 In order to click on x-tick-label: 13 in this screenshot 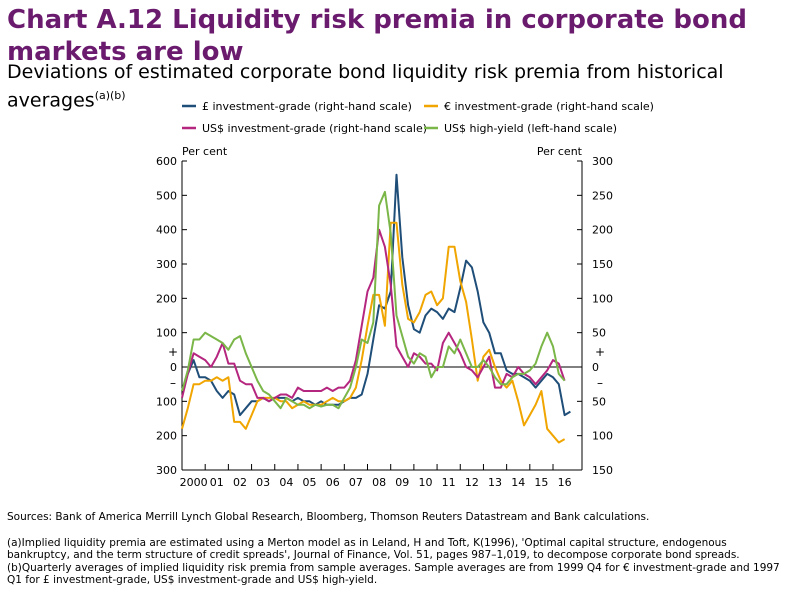, I will do `click(495, 482)`.